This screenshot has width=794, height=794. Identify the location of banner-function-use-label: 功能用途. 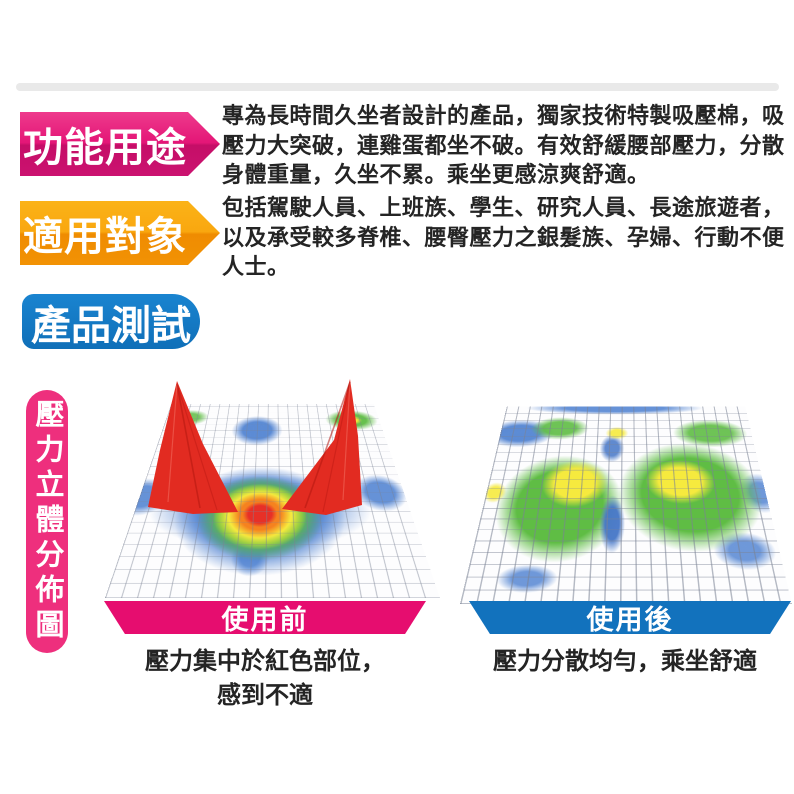
(105, 148).